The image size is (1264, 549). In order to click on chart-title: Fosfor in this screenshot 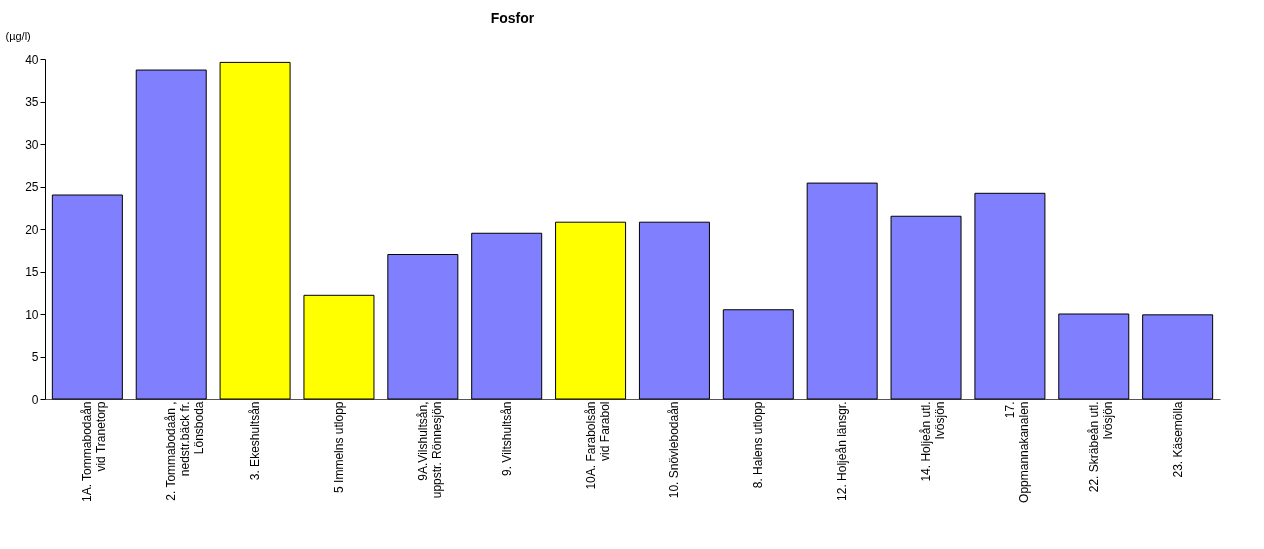, I will do `click(512, 18)`.